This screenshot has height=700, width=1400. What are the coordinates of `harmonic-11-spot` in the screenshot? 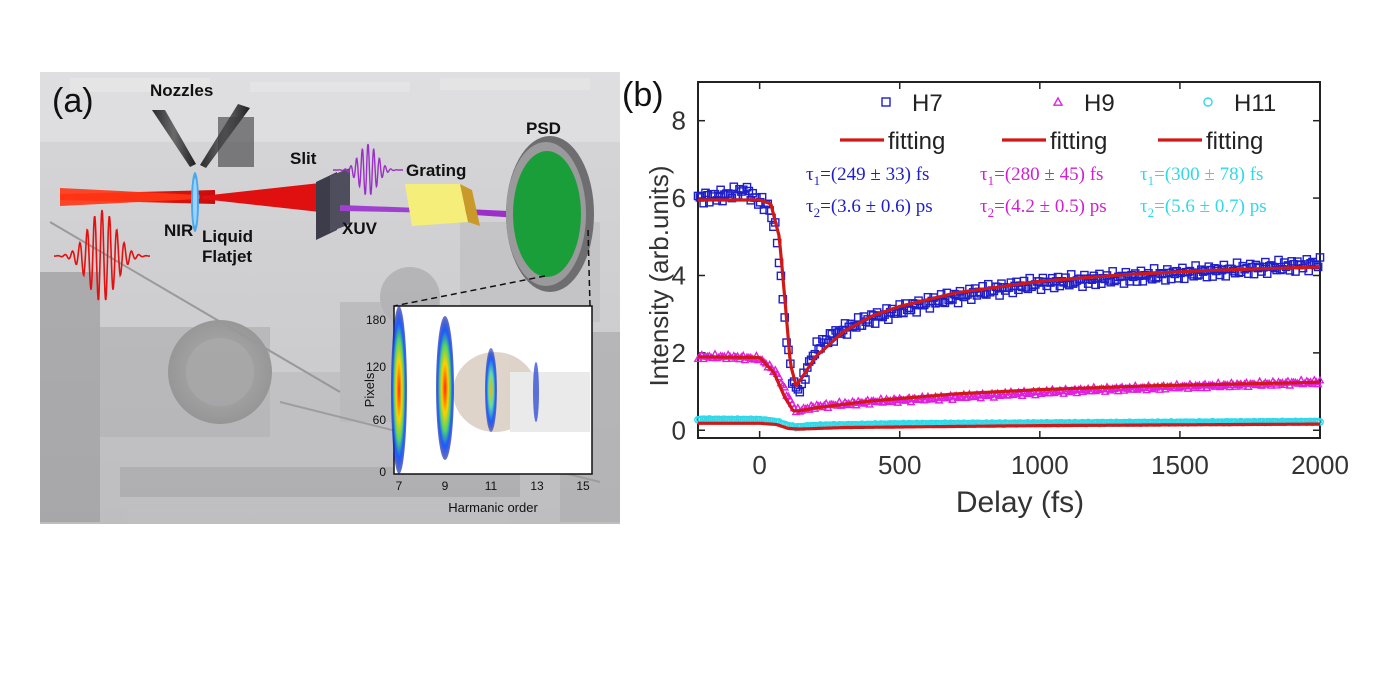 It's located at (491, 390).